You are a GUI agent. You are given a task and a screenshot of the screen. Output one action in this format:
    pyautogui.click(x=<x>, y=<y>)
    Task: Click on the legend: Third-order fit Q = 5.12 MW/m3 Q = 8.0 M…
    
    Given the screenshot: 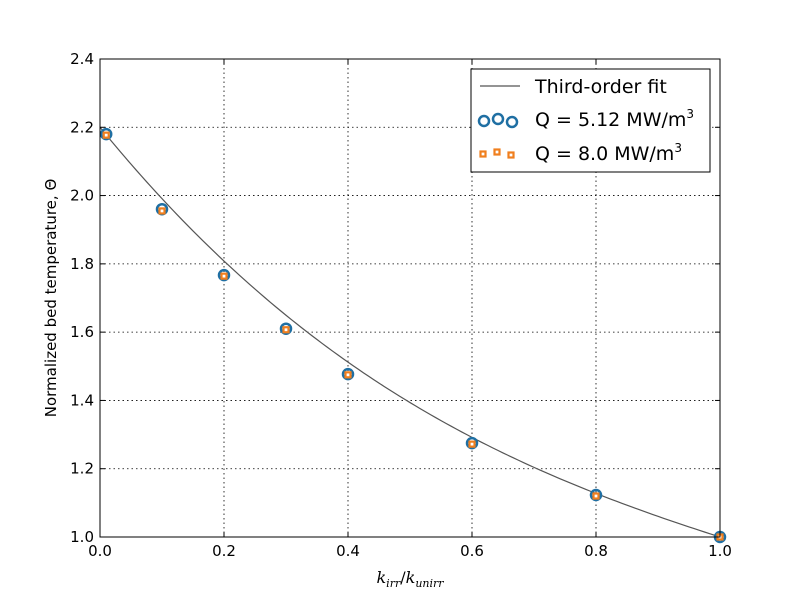 What is the action you would take?
    pyautogui.click(x=590, y=120)
    